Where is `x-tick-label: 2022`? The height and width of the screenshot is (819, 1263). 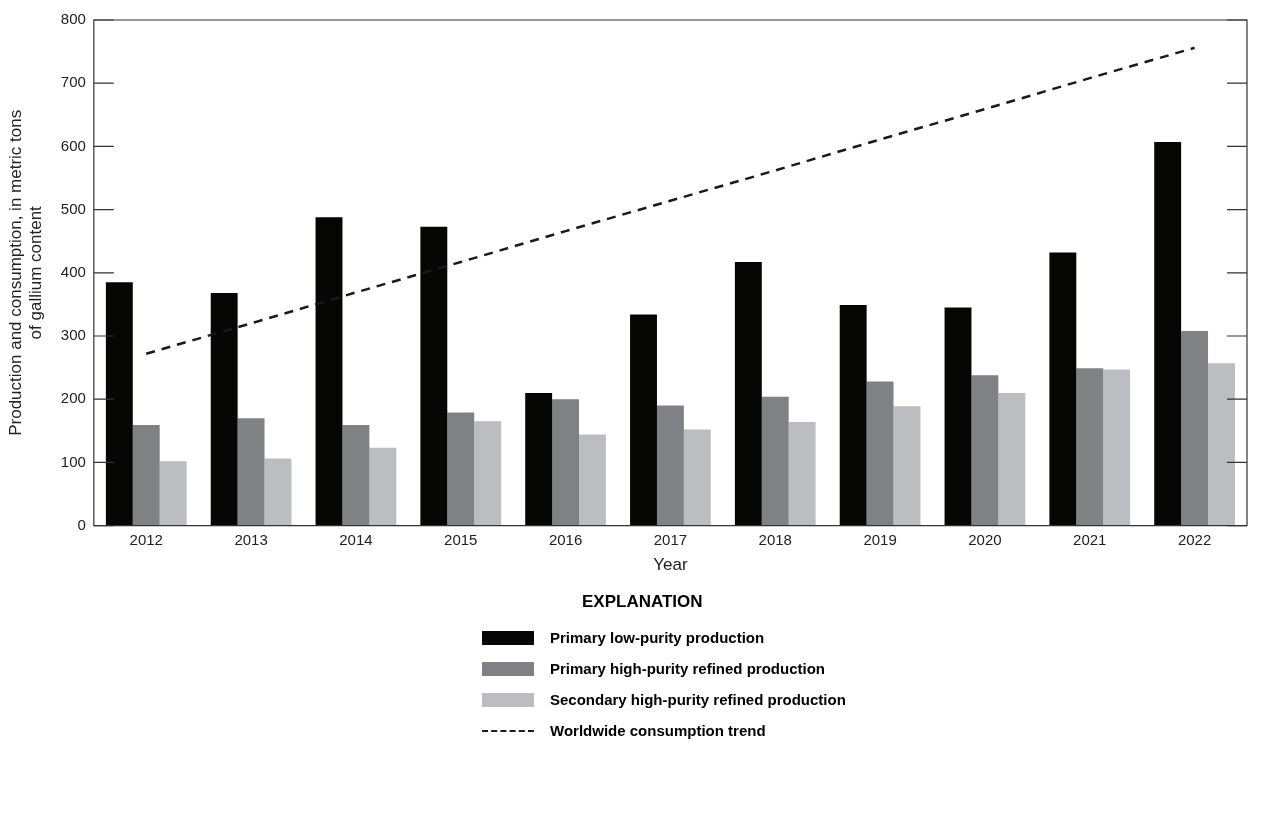 x-tick-label: 2022 is located at coordinates (1194, 539).